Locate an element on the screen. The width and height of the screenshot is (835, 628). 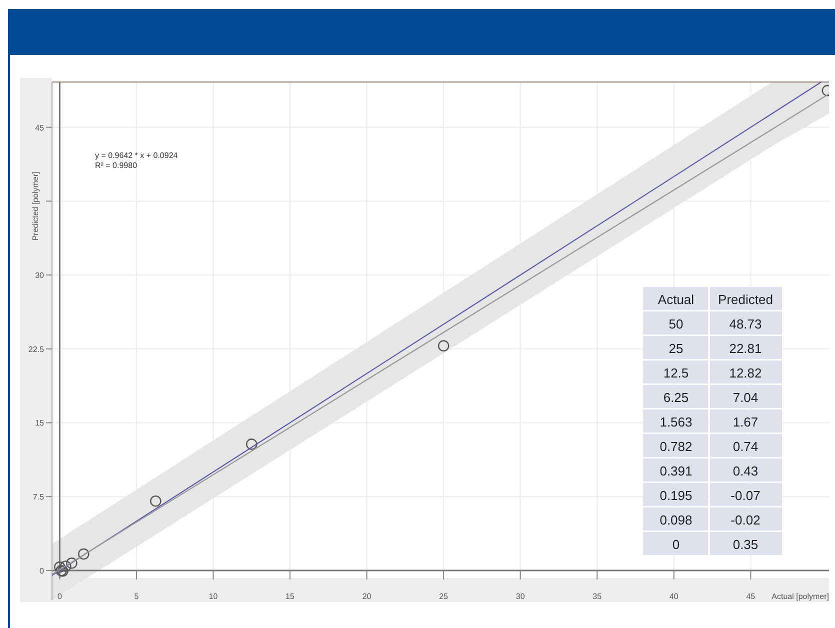
category-label: 0.195 is located at coordinates (676, 495).